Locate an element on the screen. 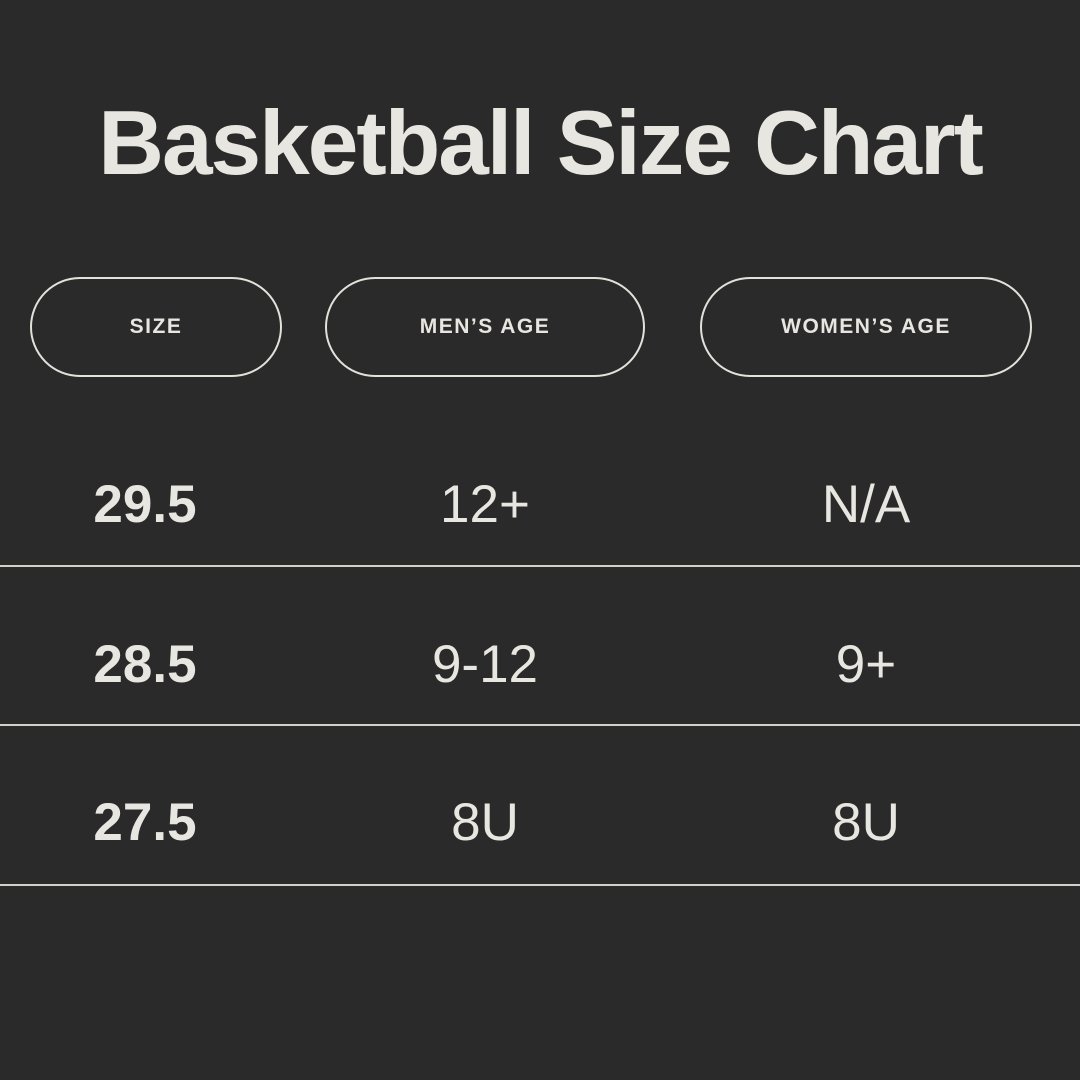 The image size is (1080, 1080). table-header: SIZE MEN’S AGE WOMEN’S AGE is located at coordinates (540, 327).